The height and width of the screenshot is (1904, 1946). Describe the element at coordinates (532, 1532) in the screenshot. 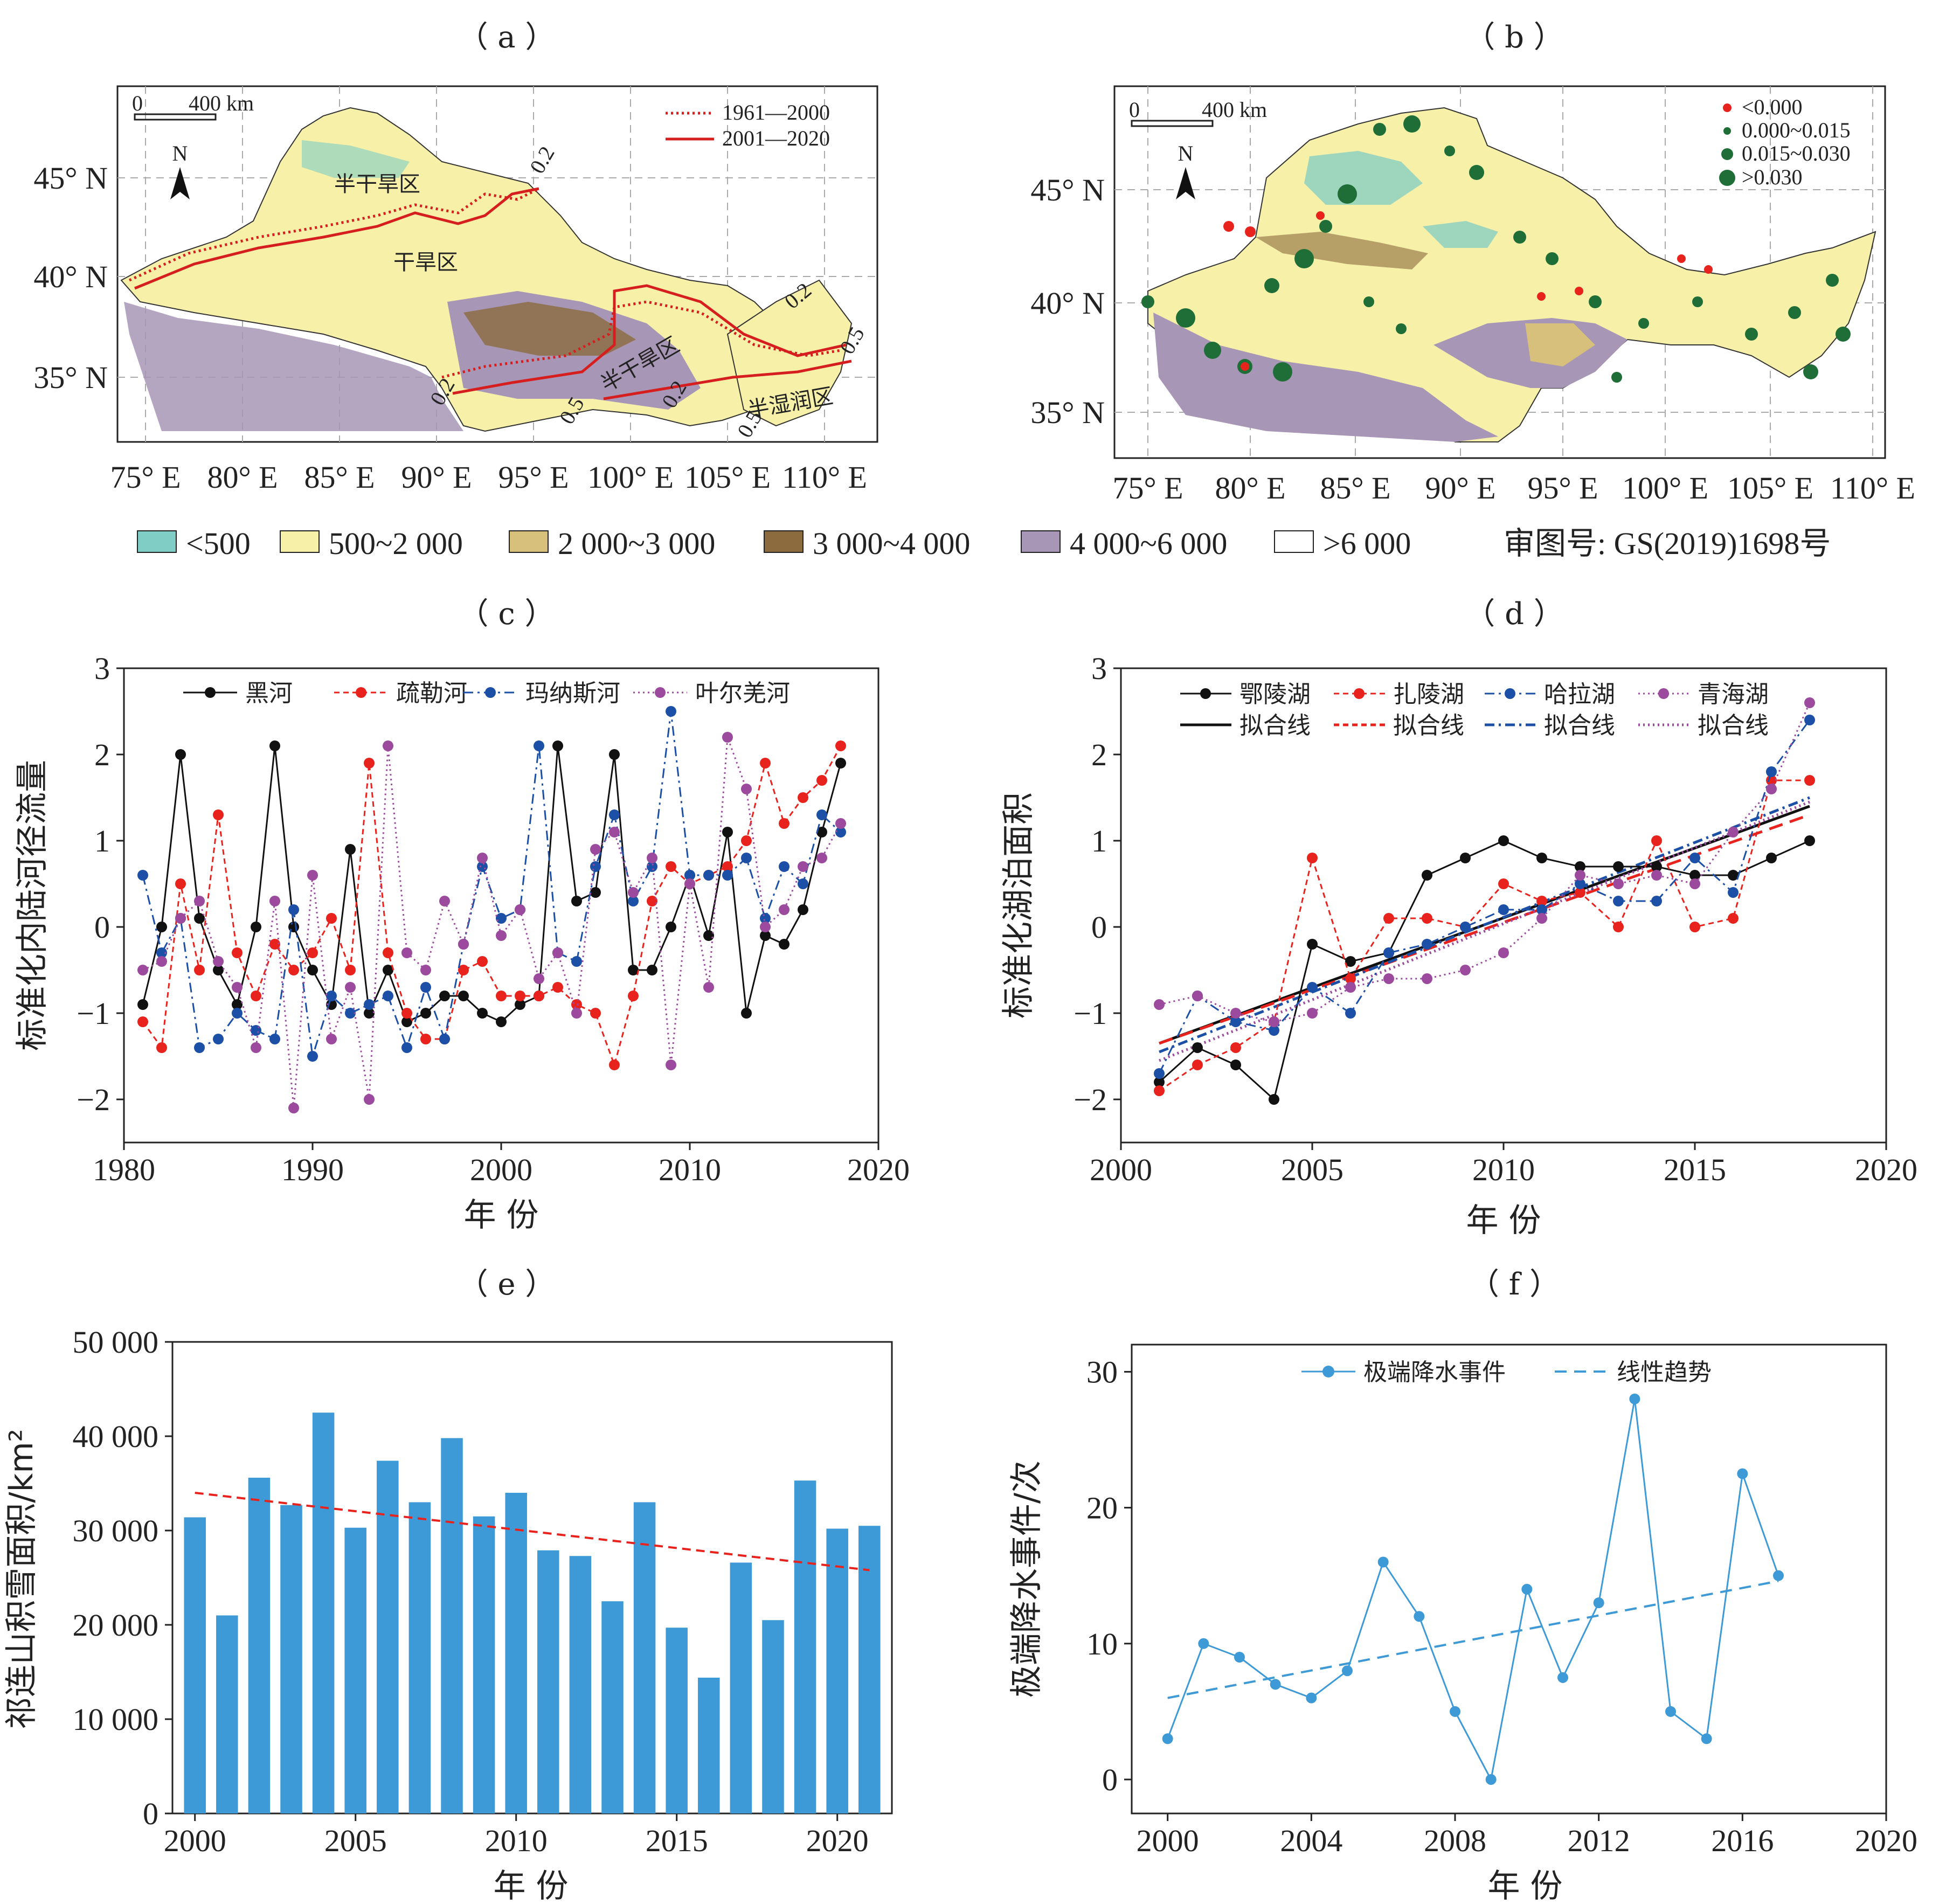

I see `trend-line` at that location.